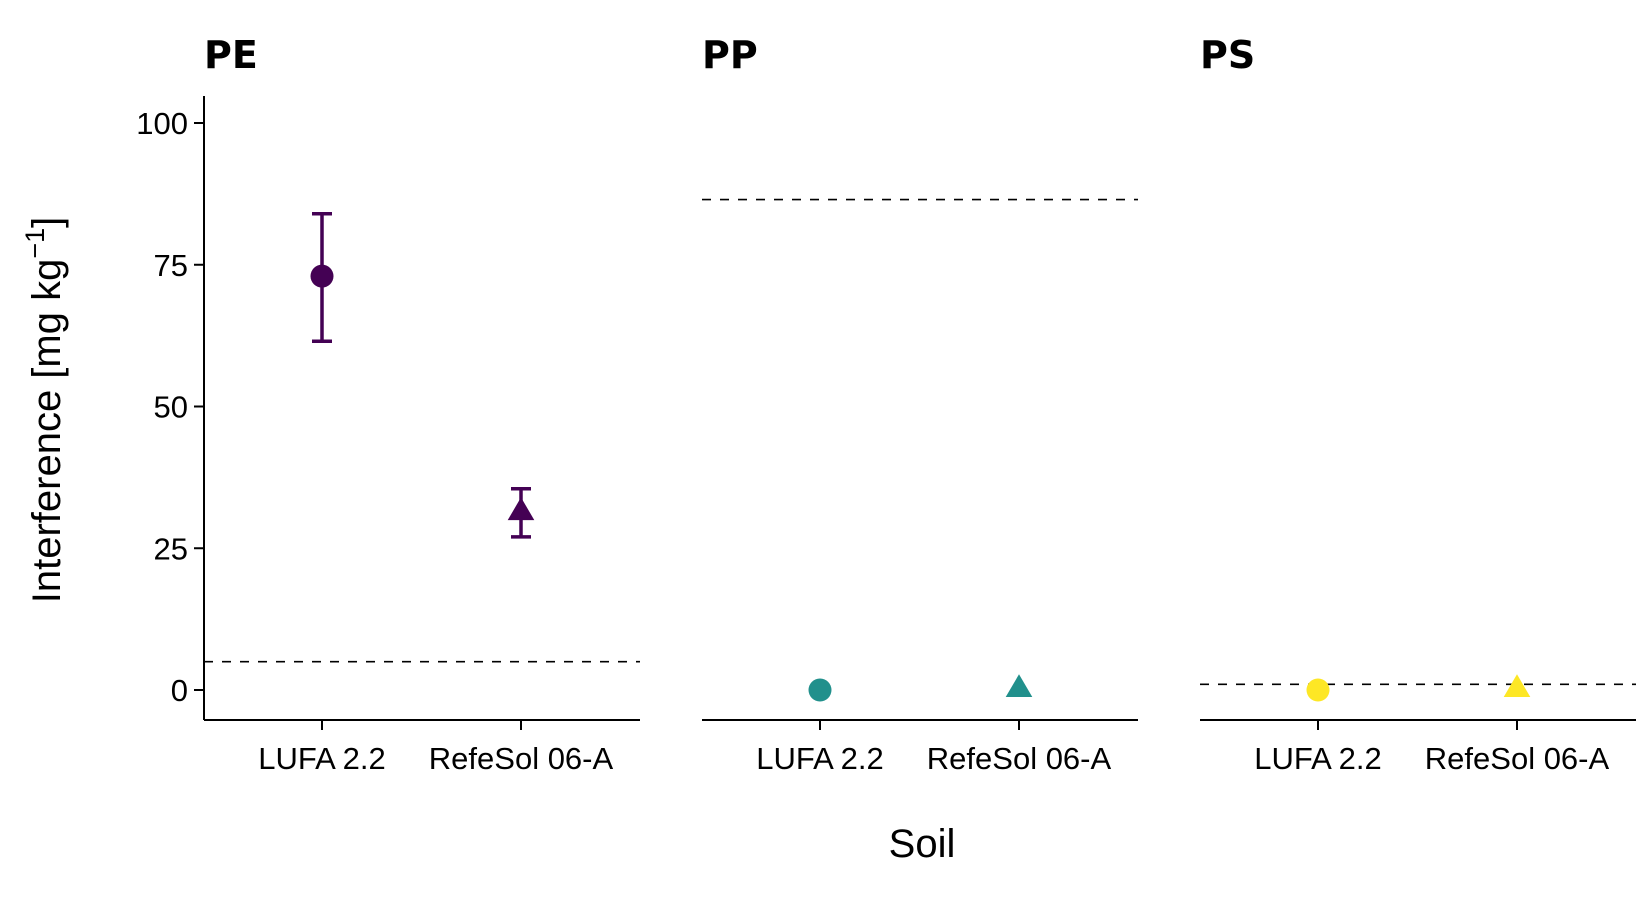  What do you see at coordinates (171, 265) in the screenshot?
I see `y-tick-label: 75` at bounding box center [171, 265].